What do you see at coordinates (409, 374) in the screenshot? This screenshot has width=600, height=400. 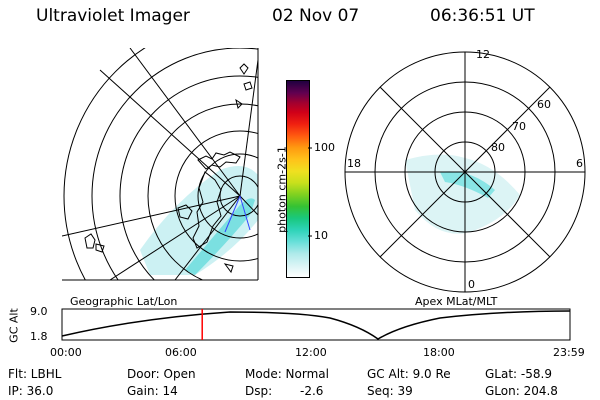 I see `info-gc-alt: GC Alt: 9.0 Re` at bounding box center [409, 374].